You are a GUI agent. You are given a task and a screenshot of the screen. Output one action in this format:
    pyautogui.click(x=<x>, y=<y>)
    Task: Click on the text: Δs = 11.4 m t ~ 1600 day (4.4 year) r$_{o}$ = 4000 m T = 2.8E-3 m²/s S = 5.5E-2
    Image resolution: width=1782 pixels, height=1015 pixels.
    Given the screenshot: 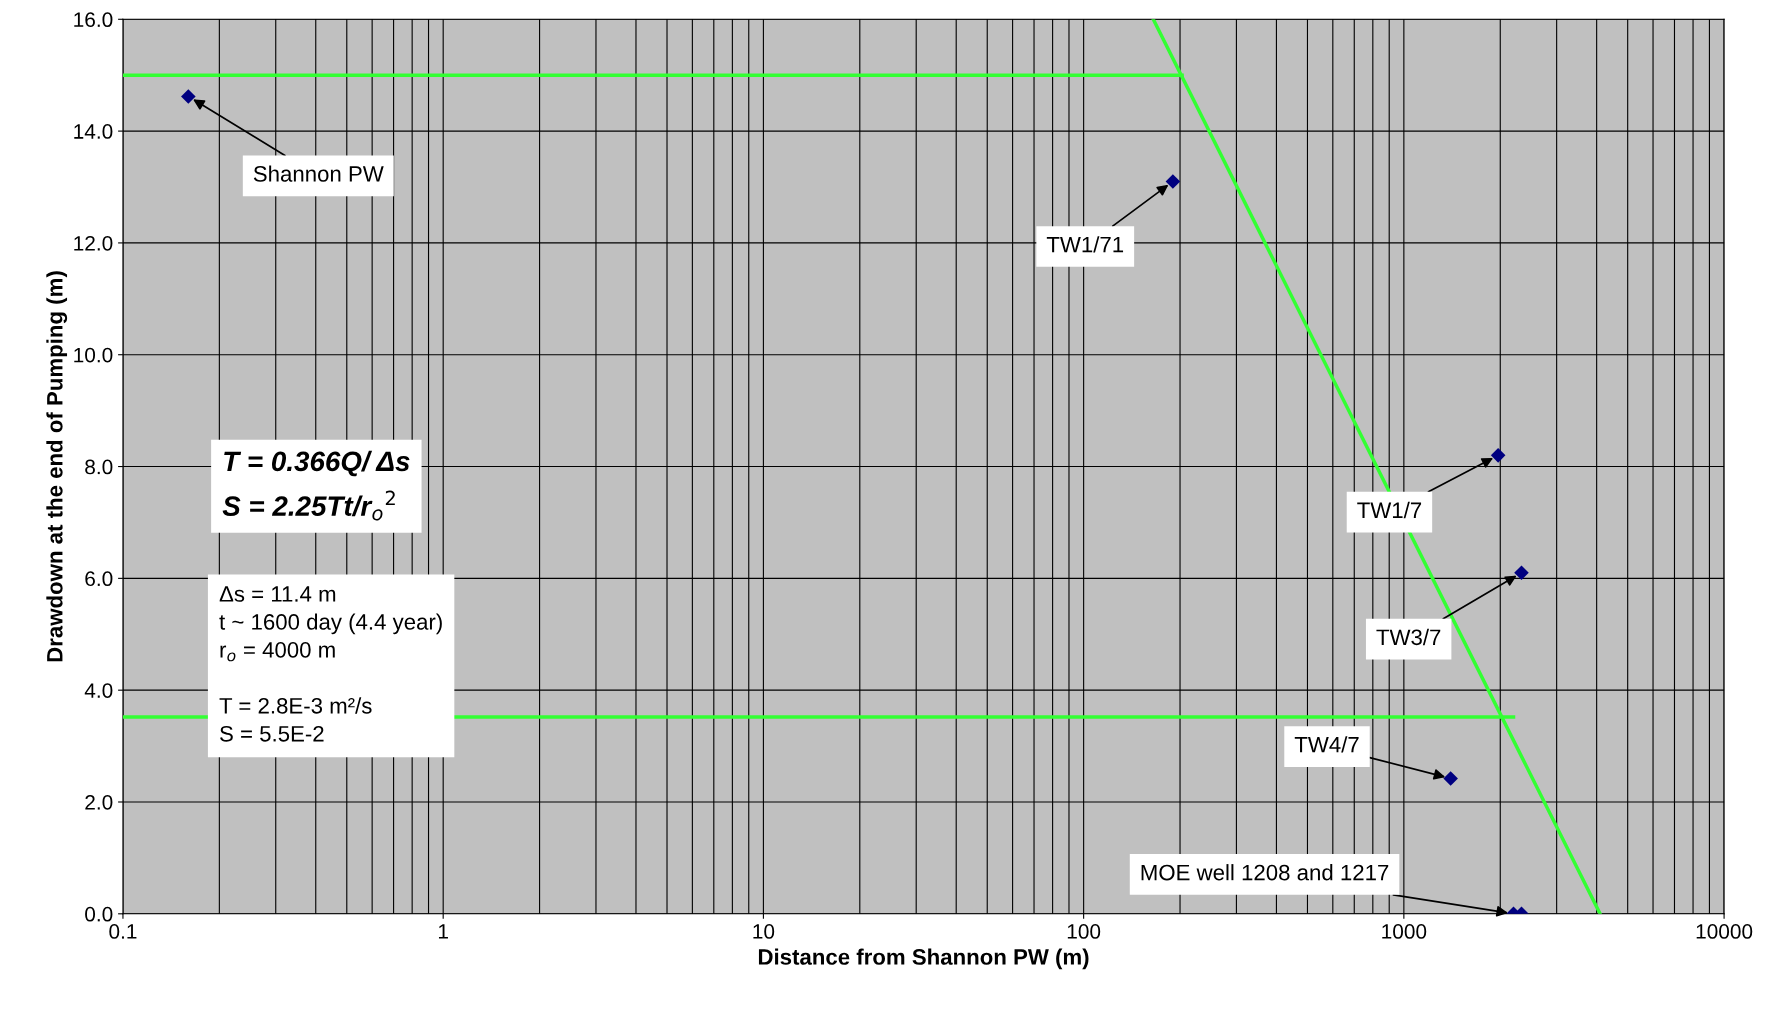 What is the action you would take?
    pyautogui.click(x=330, y=664)
    